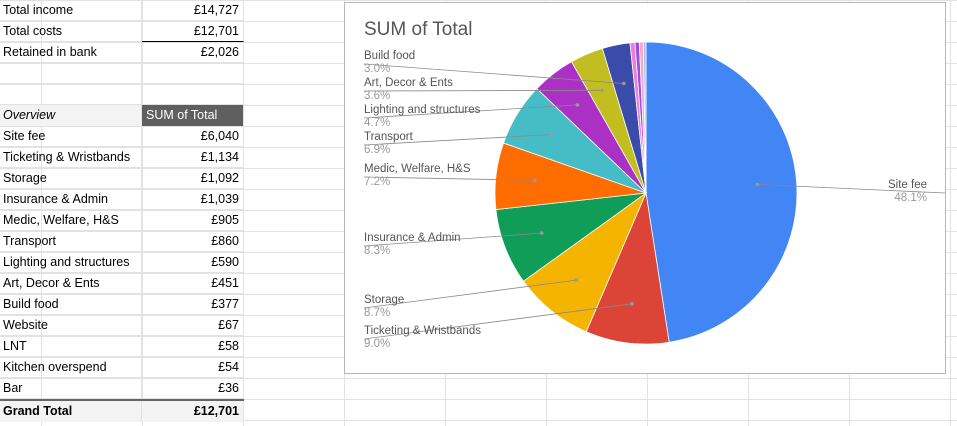 The width and height of the screenshot is (957, 426). Describe the element at coordinates (907, 185) in the screenshot. I see `slice-label: Site fee` at that location.